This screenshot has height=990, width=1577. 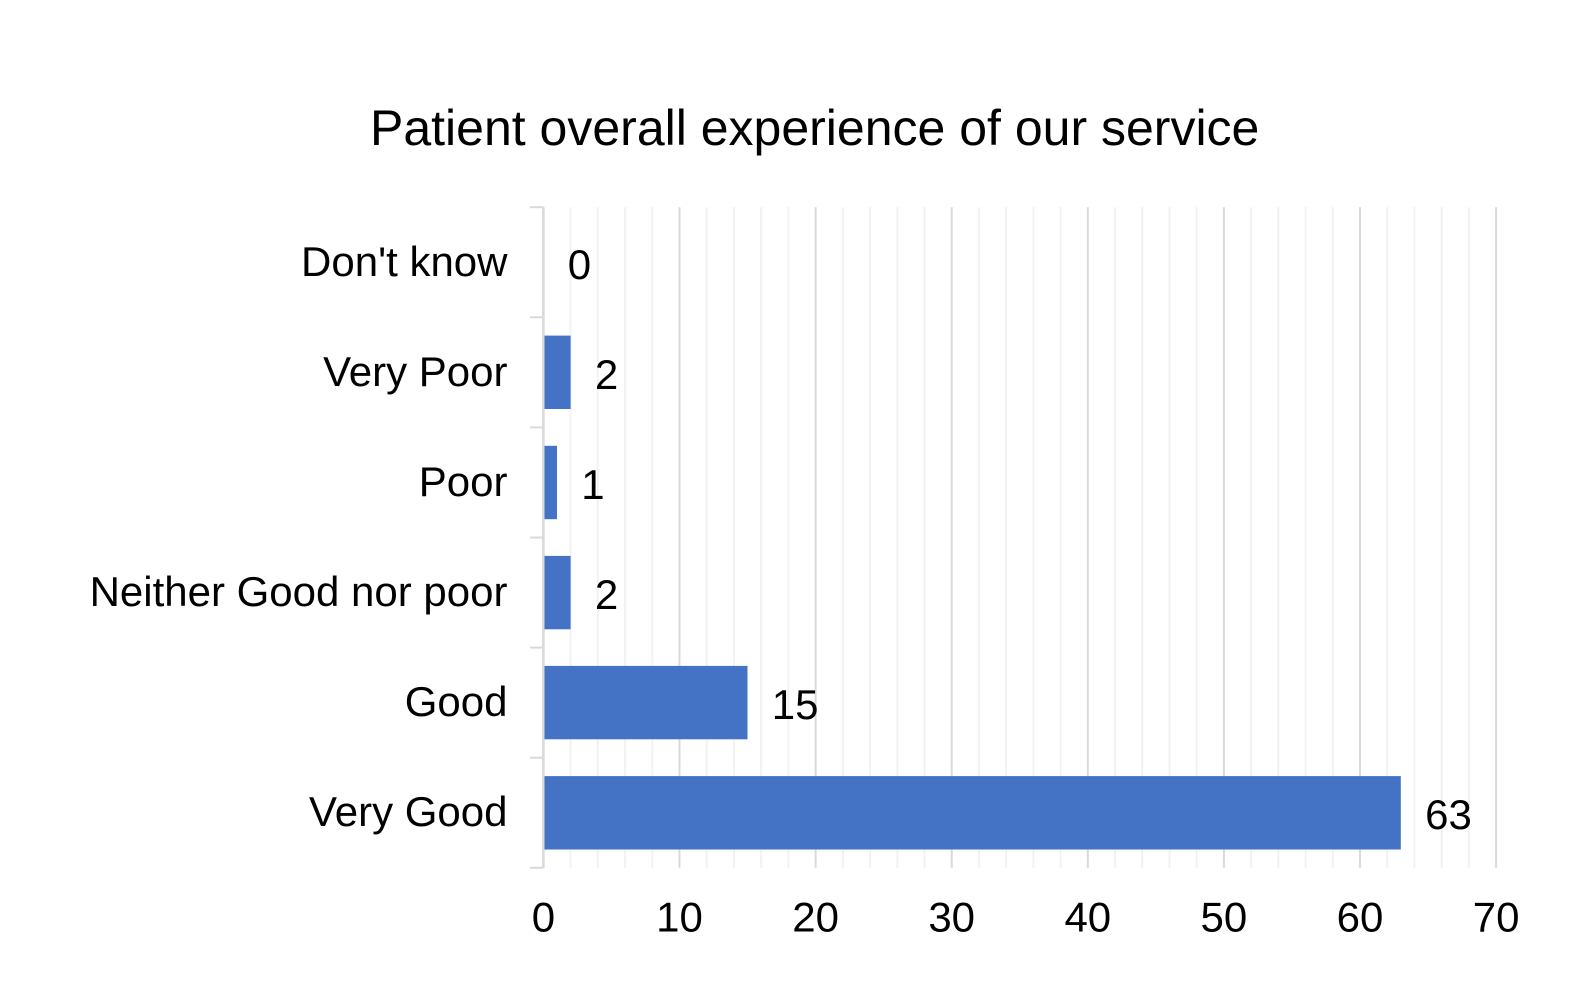 I want to click on svg-text: Very Good, so click(x=408, y=811).